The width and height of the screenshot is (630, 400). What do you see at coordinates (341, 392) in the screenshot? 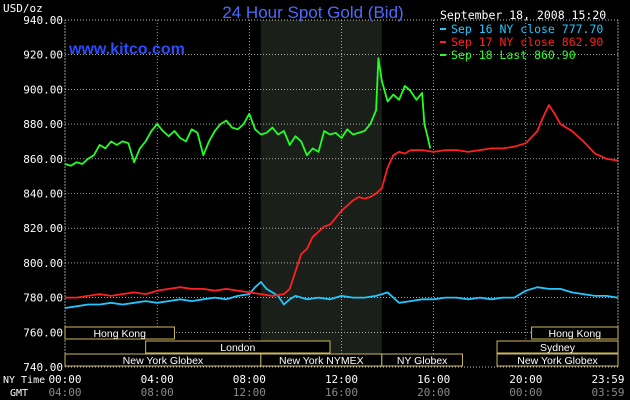
I see `x-tick-label-gmt: 16:00` at bounding box center [341, 392].